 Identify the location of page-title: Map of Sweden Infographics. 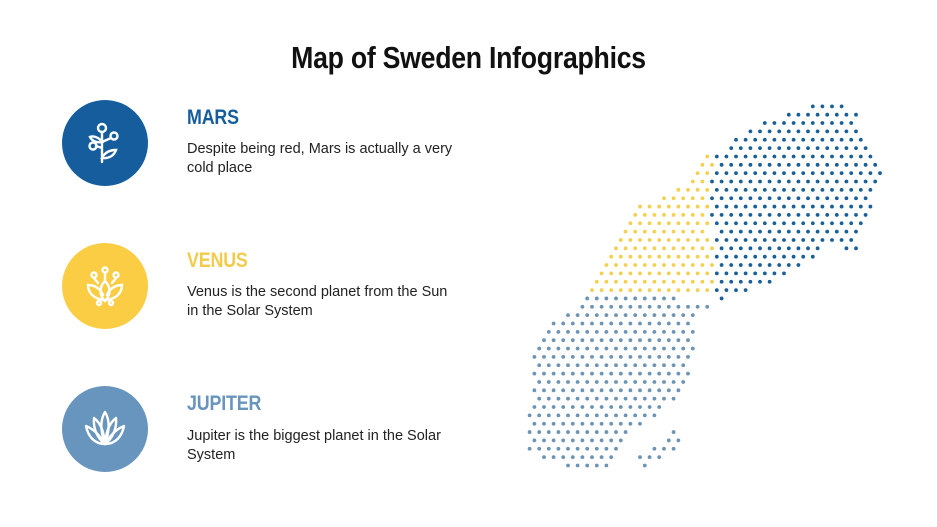
(468, 57).